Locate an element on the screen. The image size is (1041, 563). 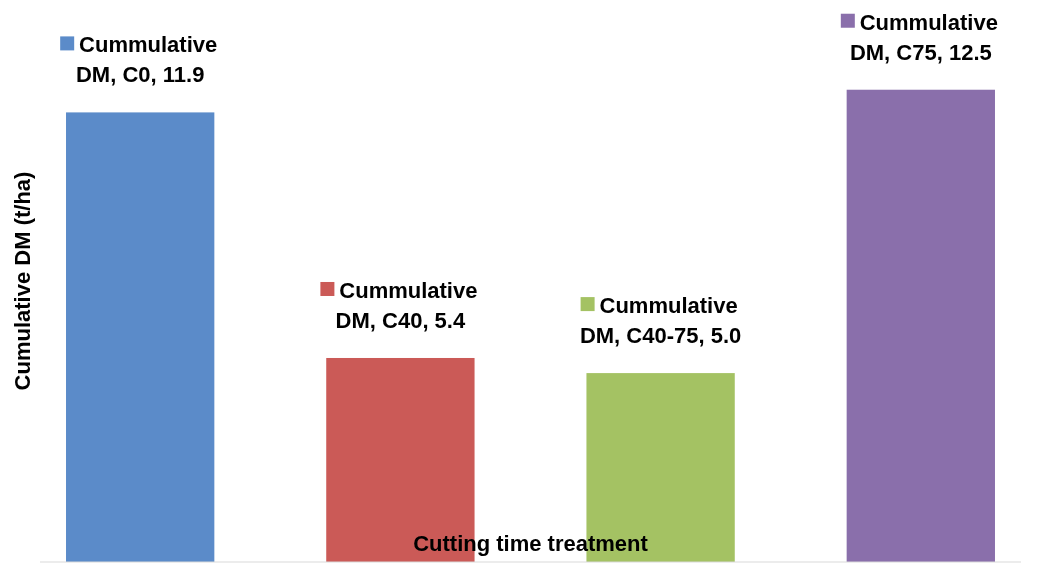
data-label: Cummulative DM, C40, 5.4 is located at coordinates (406, 305).